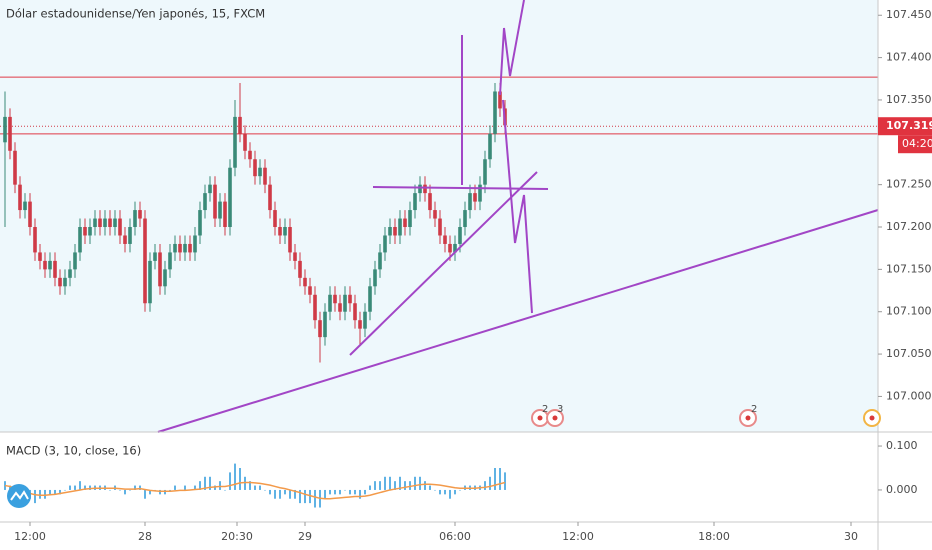 The image size is (932, 550). I want to click on y-tick-label: 107.450, so click(909, 14).